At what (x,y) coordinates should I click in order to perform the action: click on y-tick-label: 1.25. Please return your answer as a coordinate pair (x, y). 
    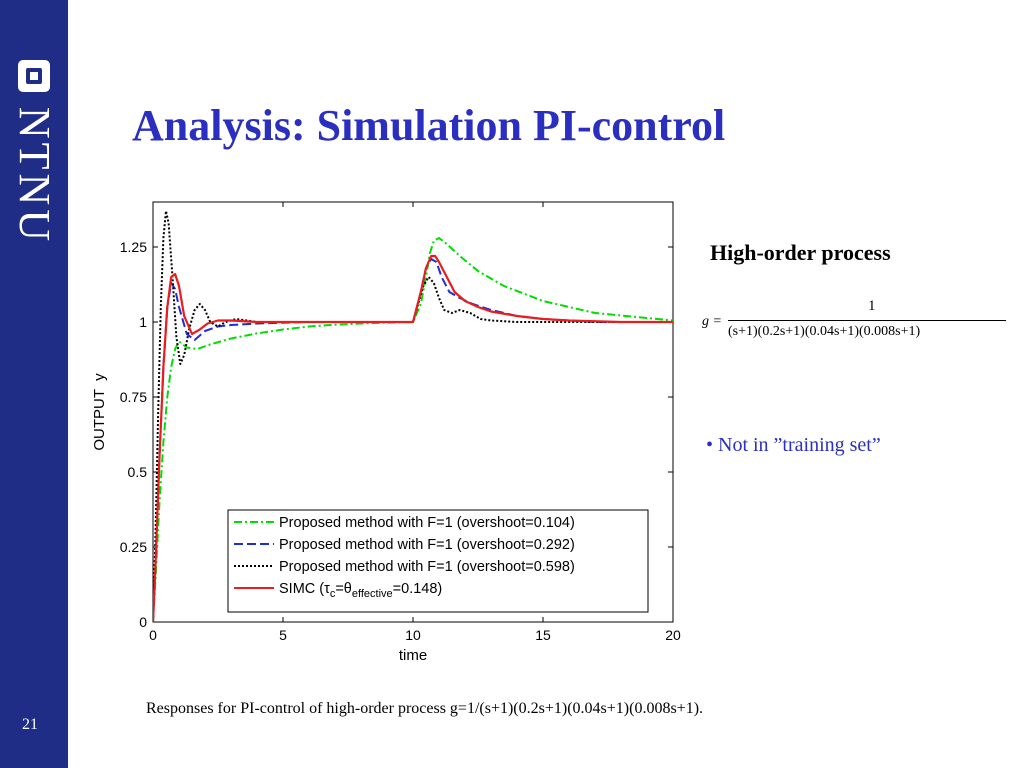
    Looking at the image, I should click on (133, 247).